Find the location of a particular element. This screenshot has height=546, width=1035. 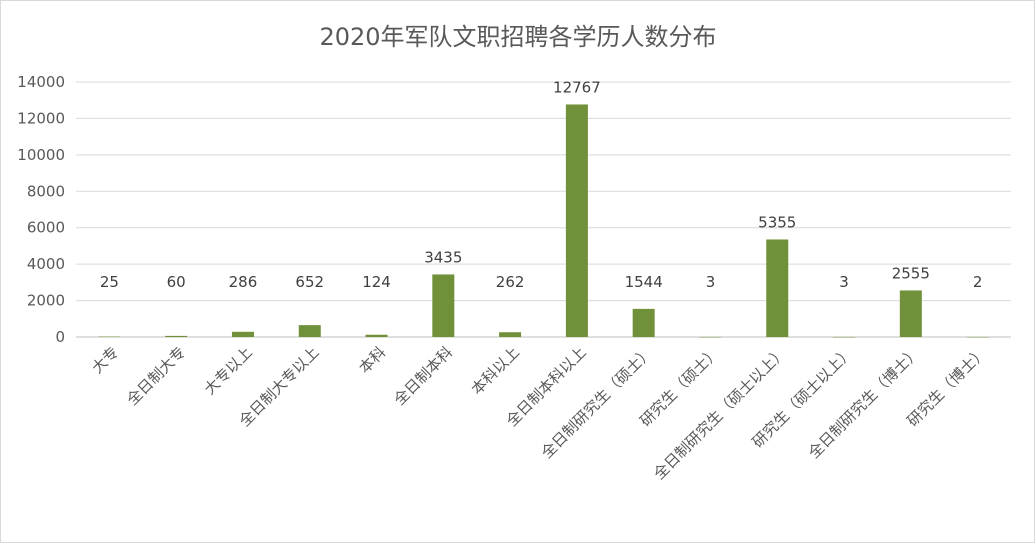

y-tick-label: 4000 is located at coordinates (46, 264).